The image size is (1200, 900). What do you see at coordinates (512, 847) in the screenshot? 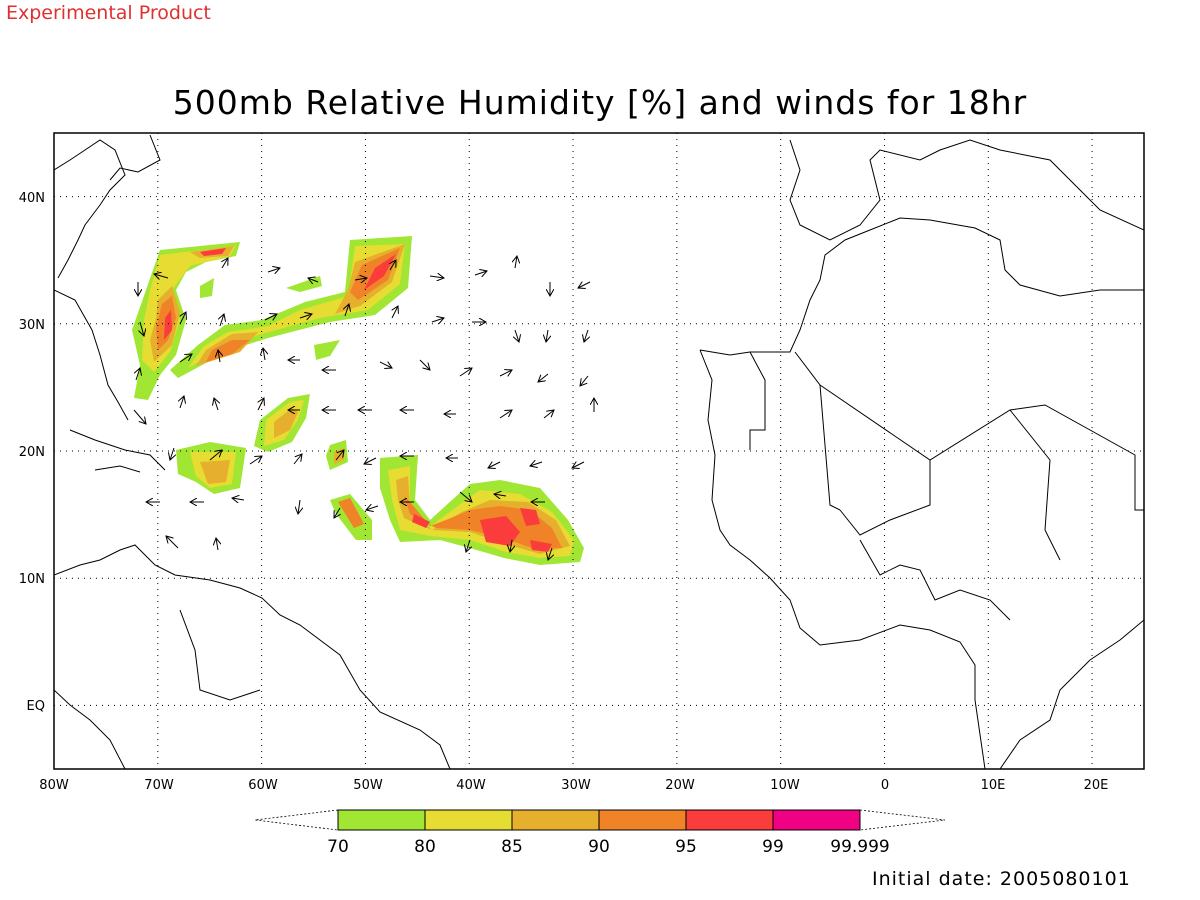
I see `colorbar-label: 85` at bounding box center [512, 847].